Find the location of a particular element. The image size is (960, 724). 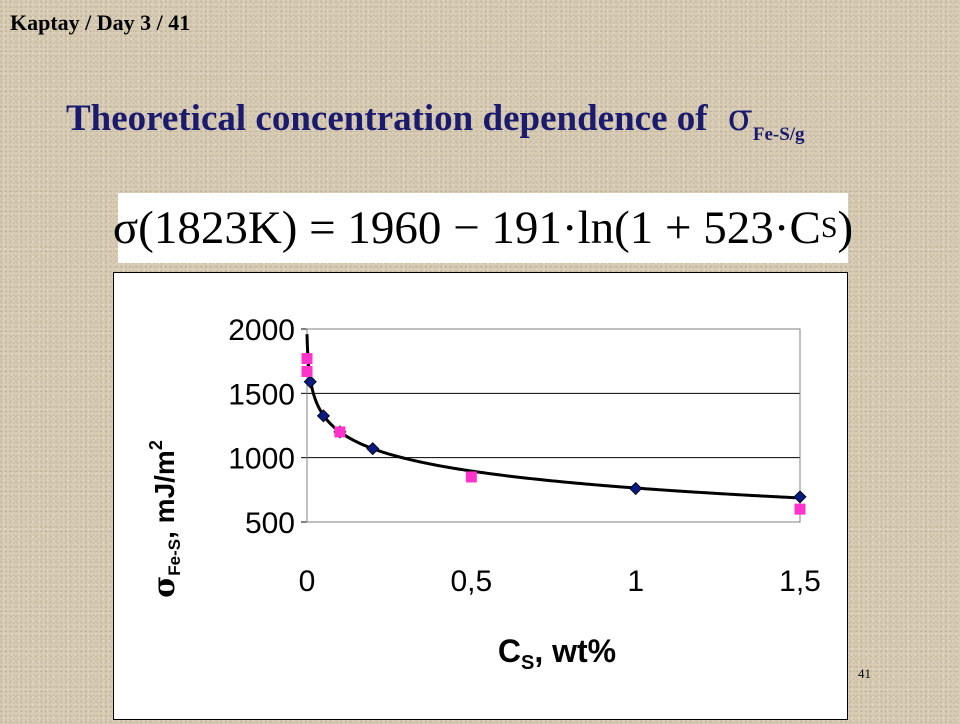

y-tick-label: 2000 is located at coordinates (261, 330).